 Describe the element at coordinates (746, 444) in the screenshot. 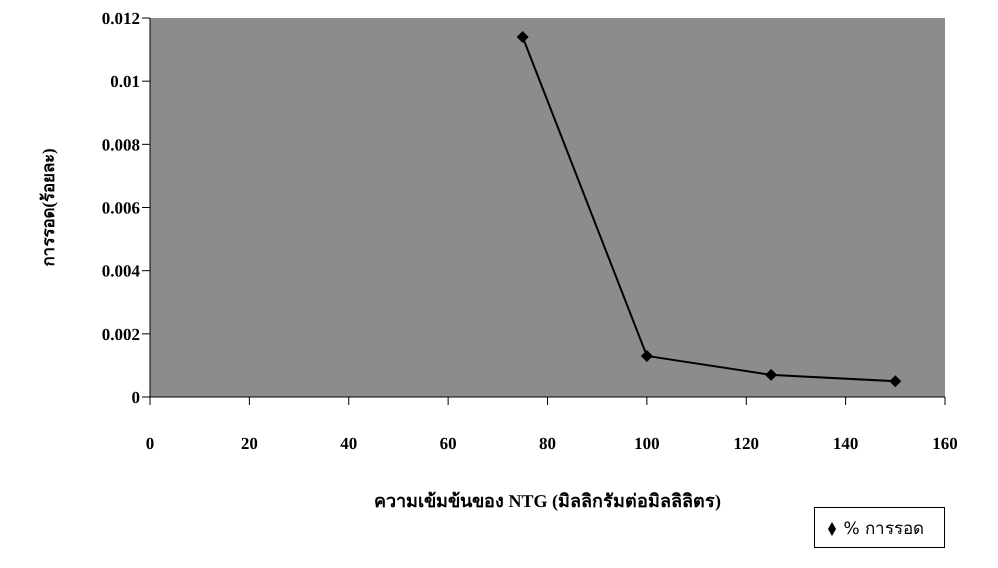

I see `x-tick-label: 120` at that location.